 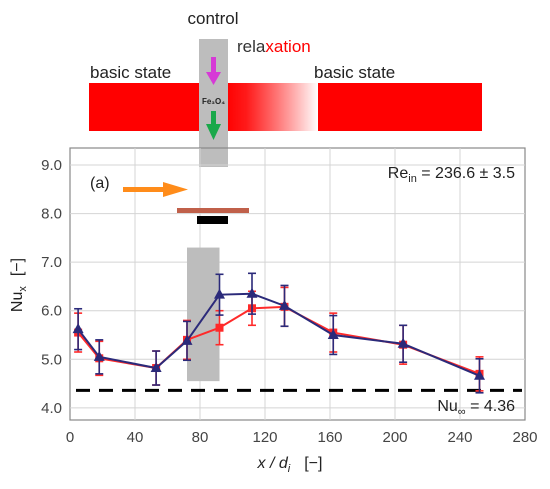 What do you see at coordinates (272, 107) in the screenshot?
I see `relaxation-band` at bounding box center [272, 107].